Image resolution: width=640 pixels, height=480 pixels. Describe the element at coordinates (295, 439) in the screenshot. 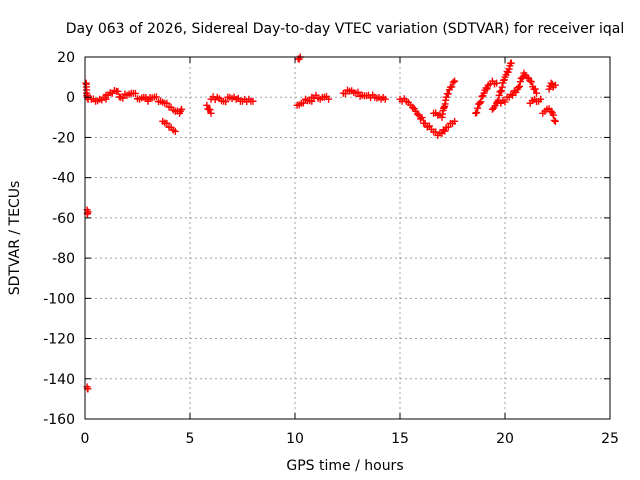

I see `x-tick-label: 10` at that location.